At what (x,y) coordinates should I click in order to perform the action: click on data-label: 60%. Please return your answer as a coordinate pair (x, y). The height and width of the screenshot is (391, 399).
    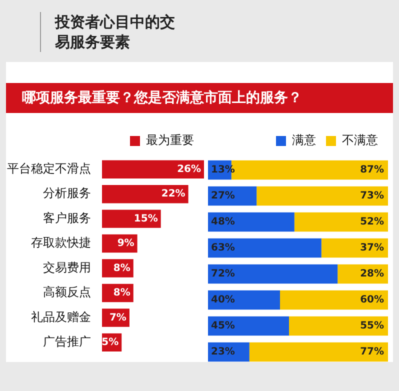
    Looking at the image, I should click on (372, 300).